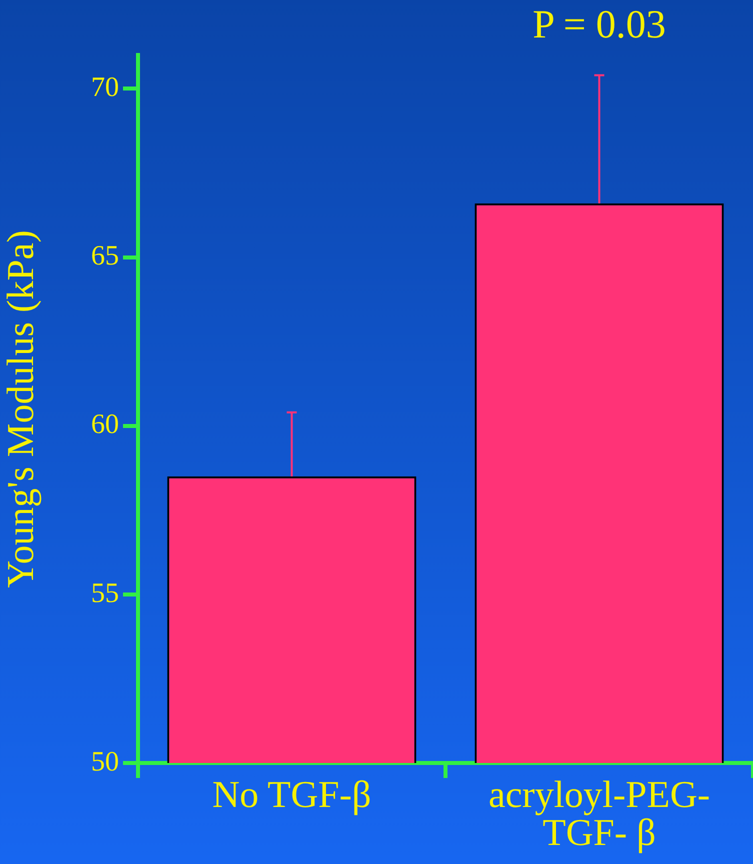 The image size is (753, 864). Describe the element at coordinates (105, 762) in the screenshot. I see `y-tick-label: 50` at that location.